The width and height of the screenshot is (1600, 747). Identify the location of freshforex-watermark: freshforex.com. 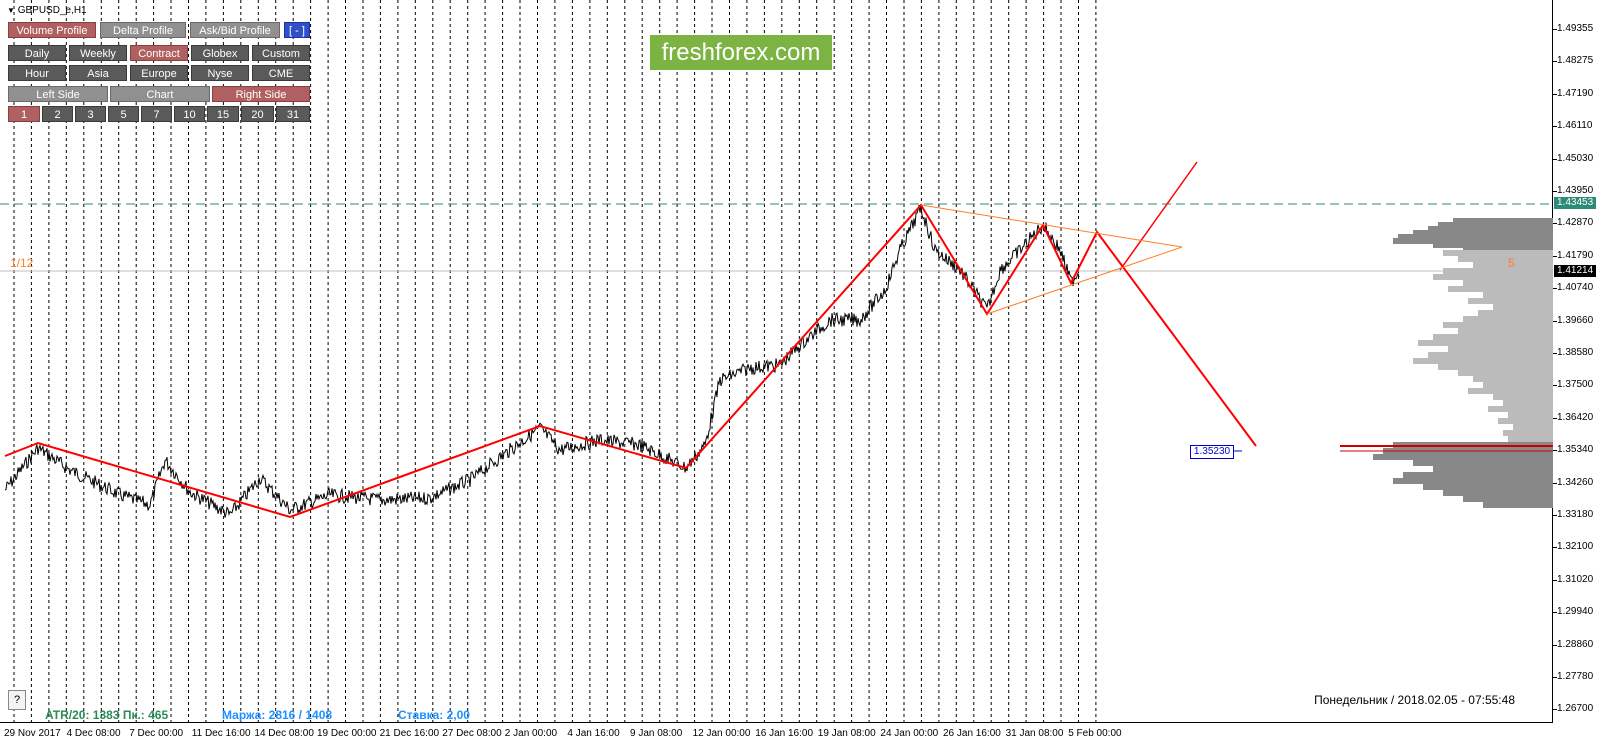
(741, 52).